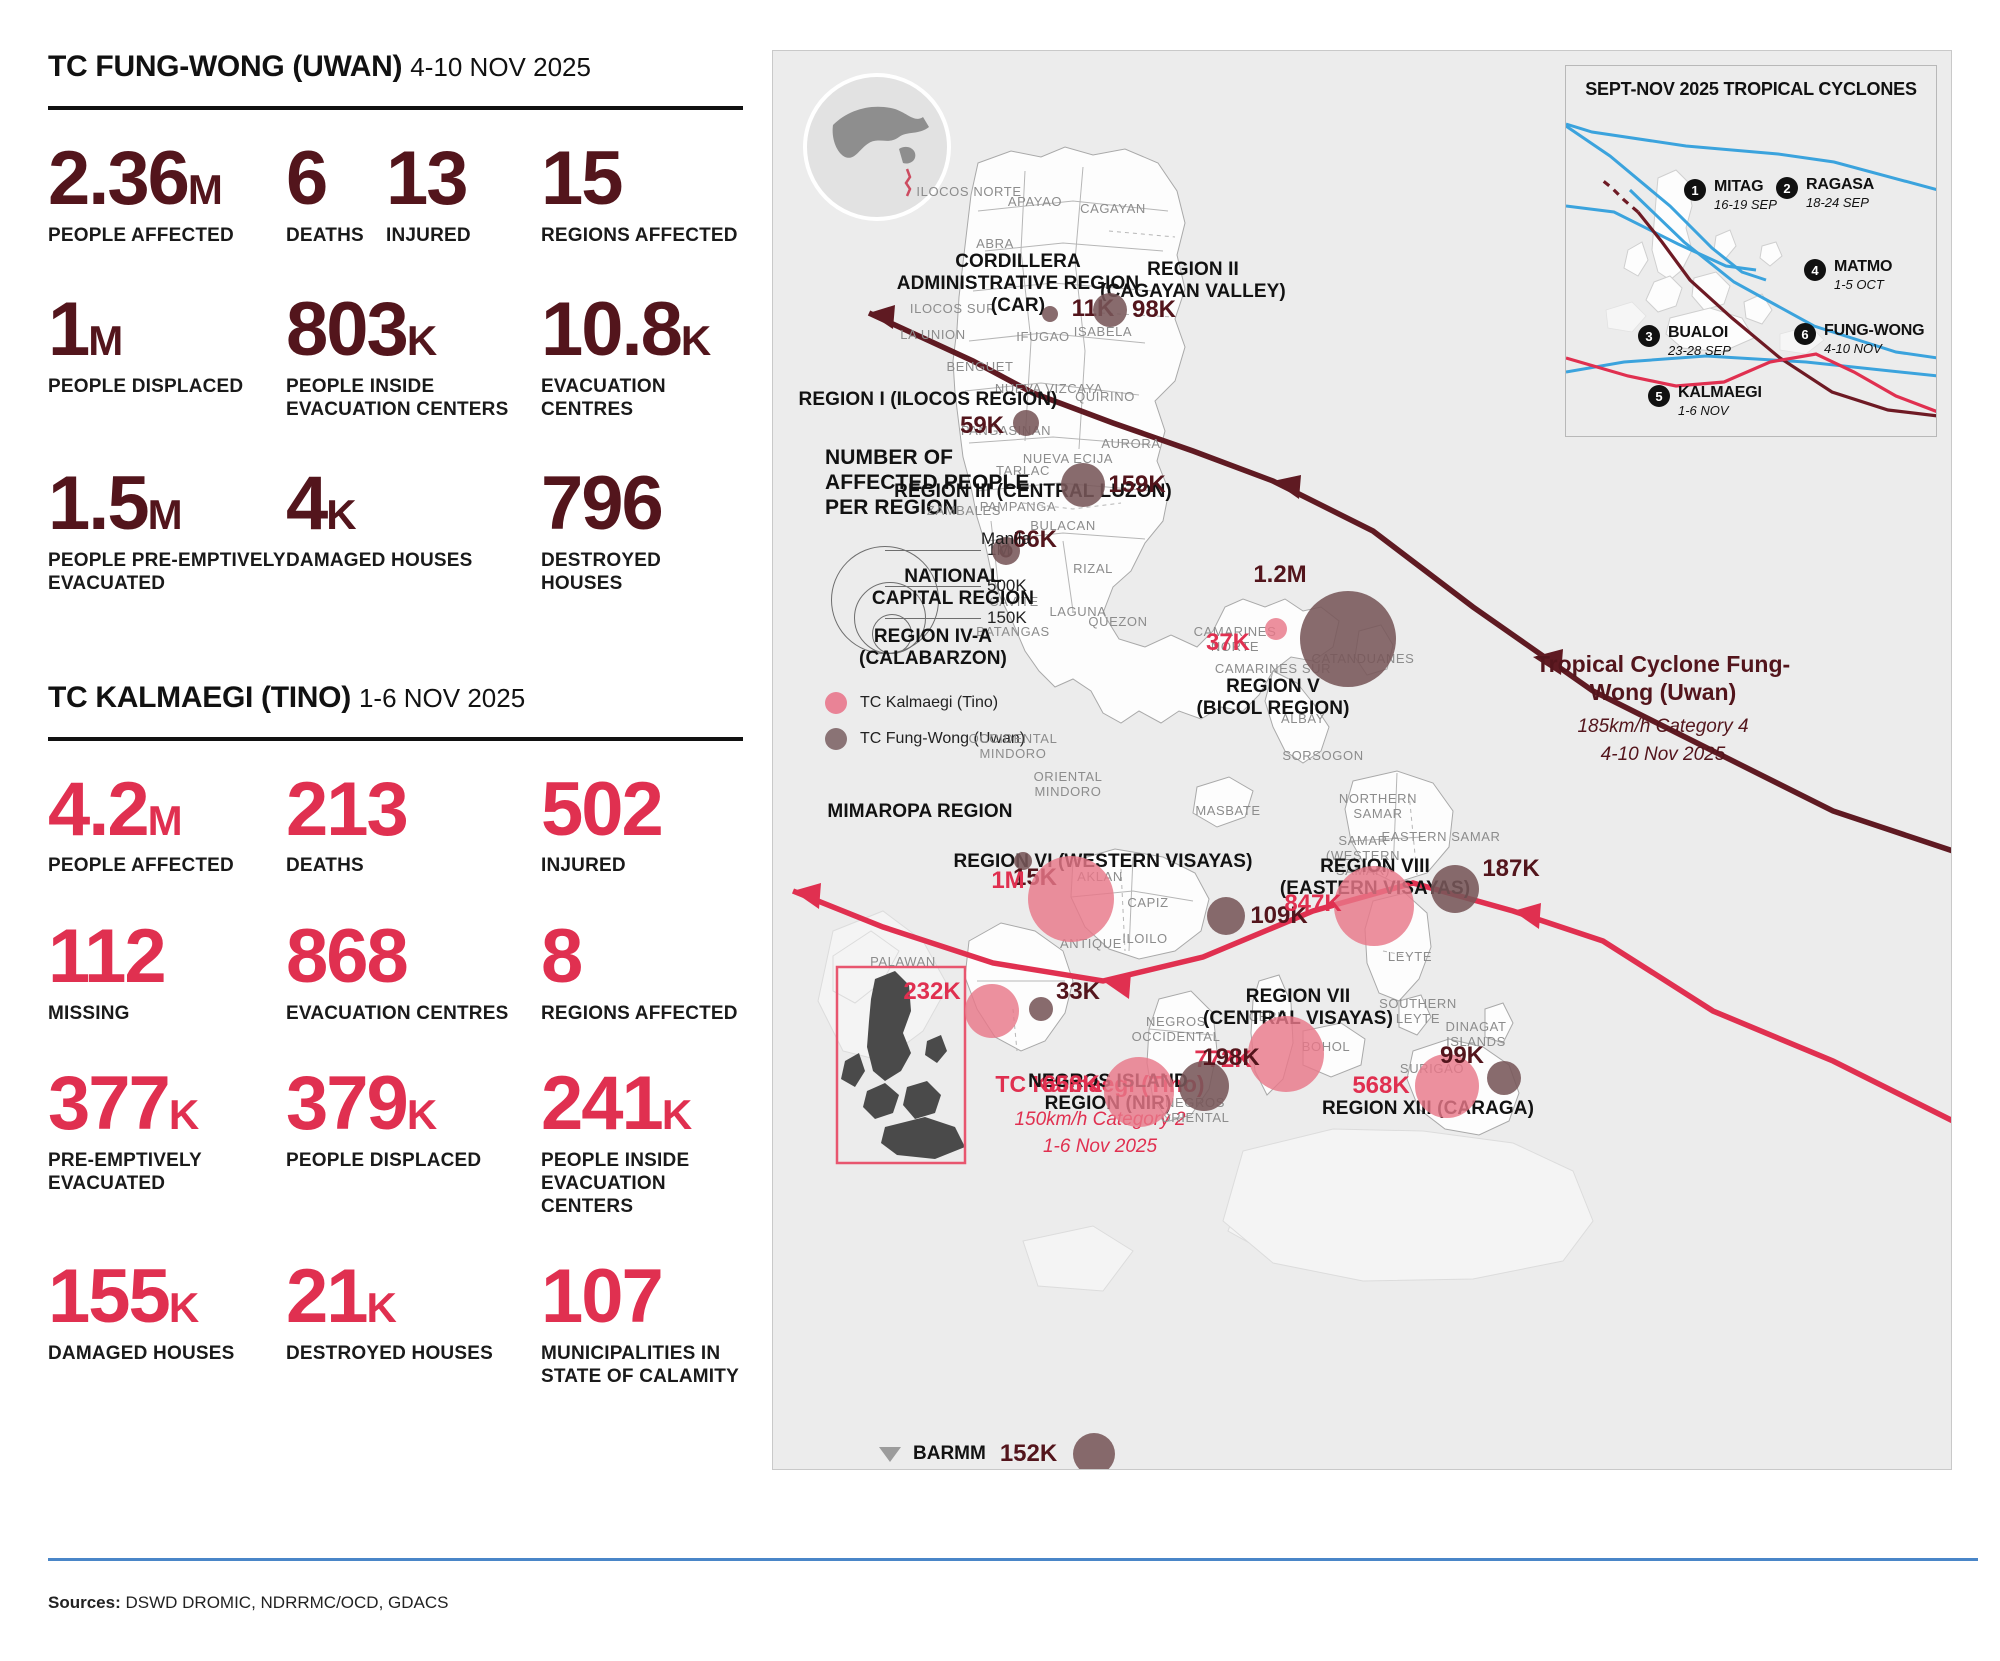 Image resolution: width=2000 pixels, height=1661 pixels. What do you see at coordinates (1008, 880) in the screenshot?
I see `bubble-value-label: 1M` at bounding box center [1008, 880].